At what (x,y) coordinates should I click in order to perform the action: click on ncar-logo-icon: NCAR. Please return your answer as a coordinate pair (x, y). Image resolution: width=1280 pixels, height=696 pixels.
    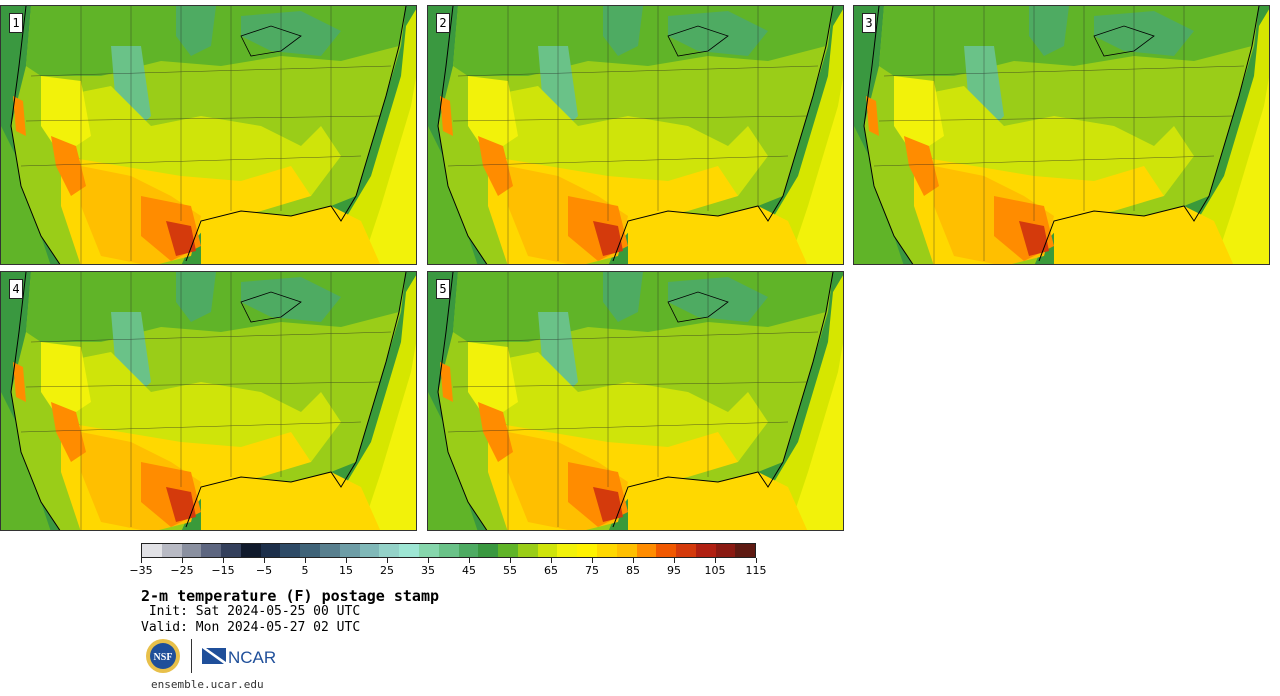
    Looking at the image, I should click on (239, 657).